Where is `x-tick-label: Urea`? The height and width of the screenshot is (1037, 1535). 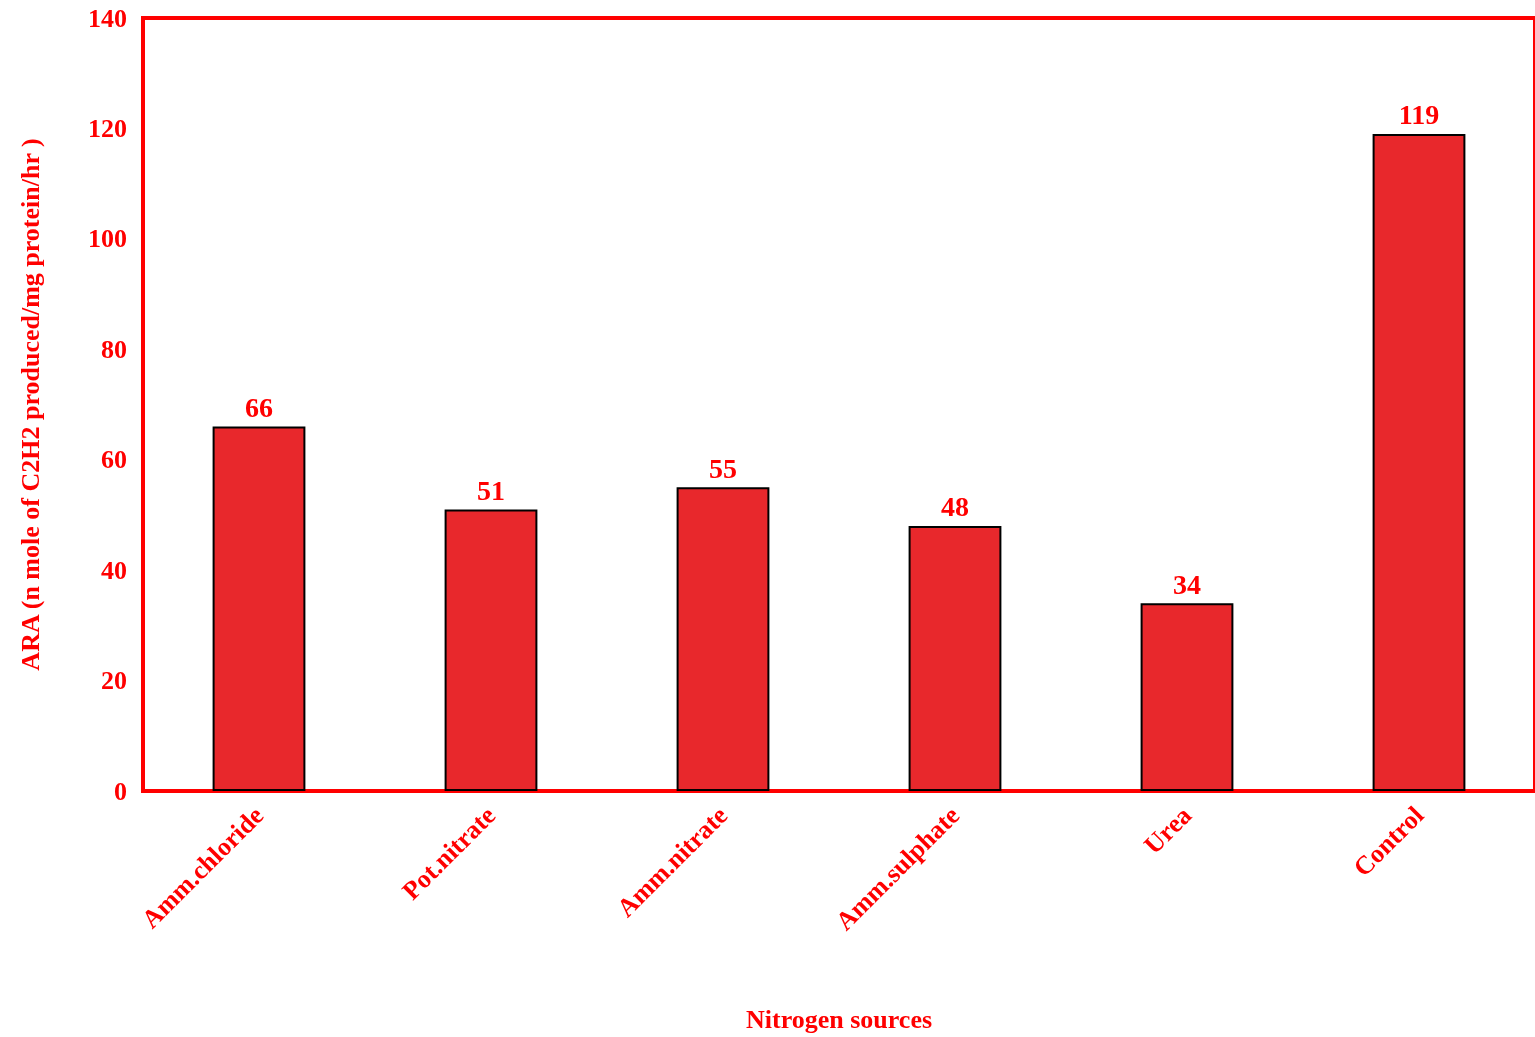 x-tick-label: Urea is located at coordinates (1168, 830).